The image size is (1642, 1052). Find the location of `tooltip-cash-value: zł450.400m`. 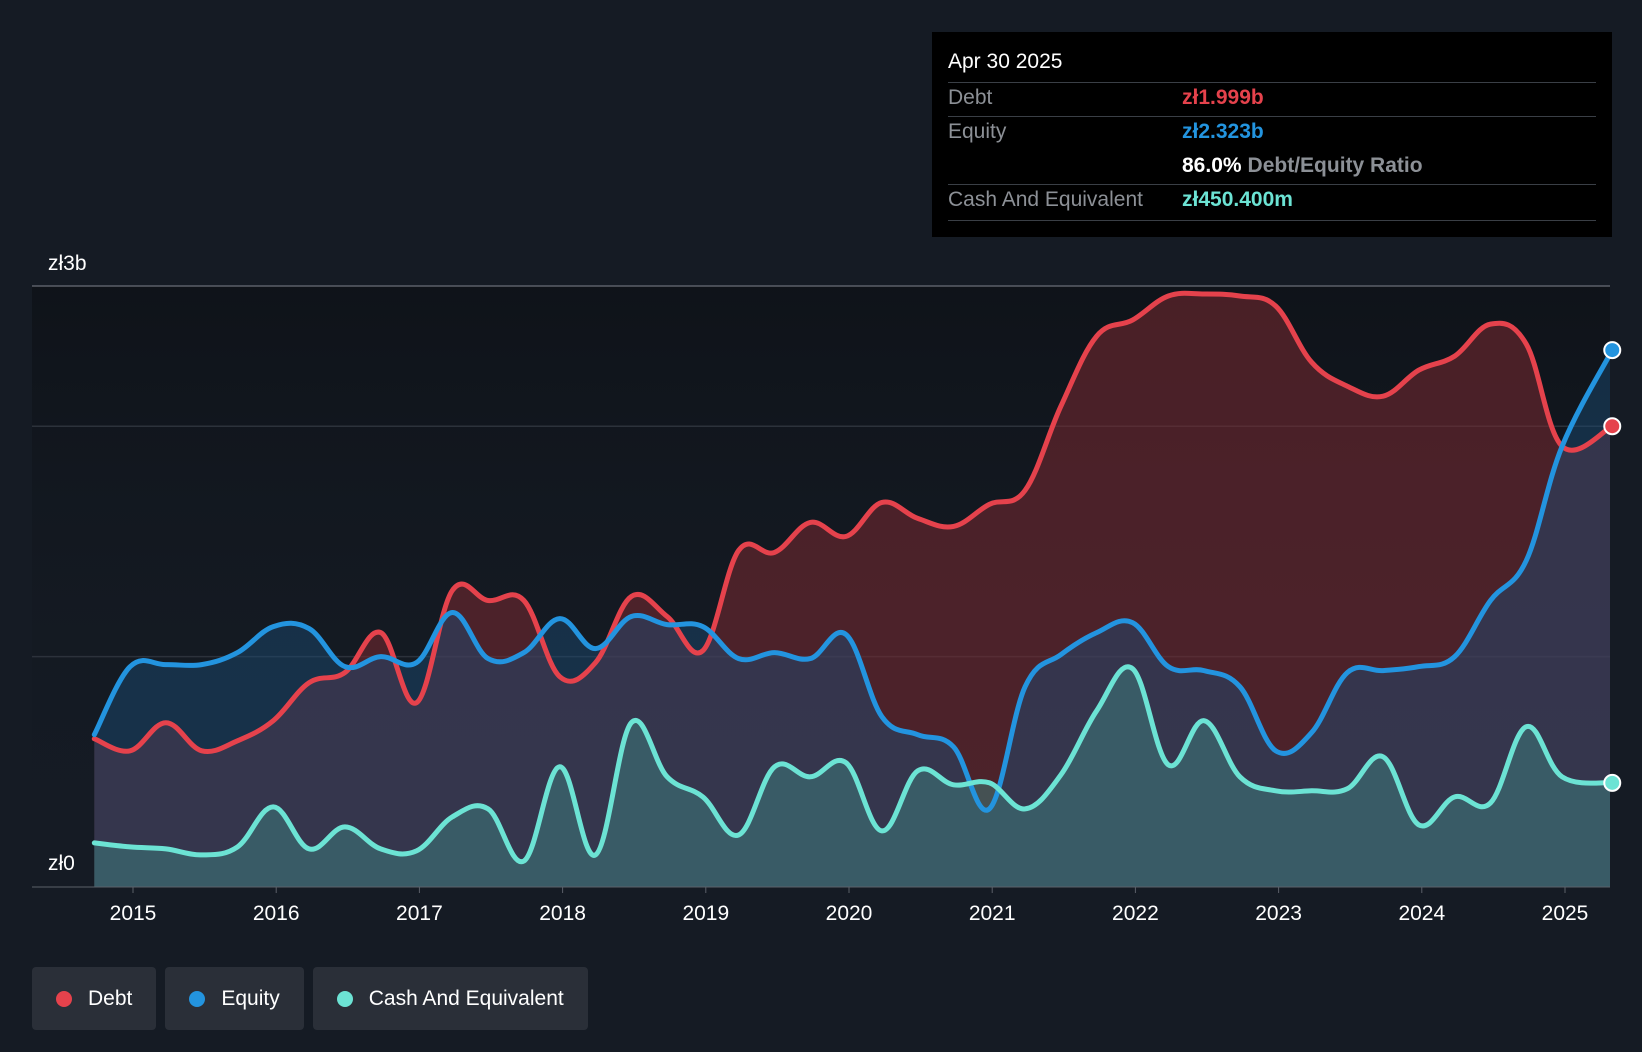

tooltip-cash-value: zł450.400m is located at coordinates (1237, 199).